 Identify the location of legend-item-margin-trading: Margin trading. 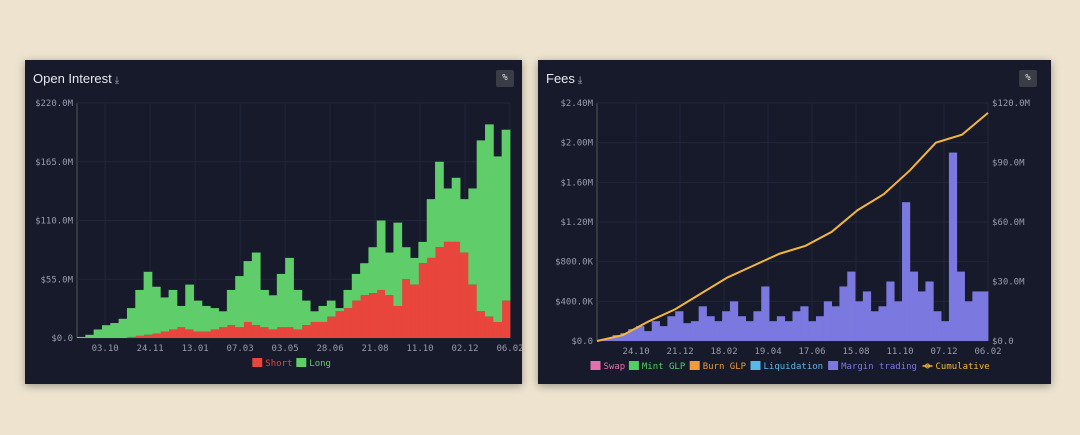
(879, 367).